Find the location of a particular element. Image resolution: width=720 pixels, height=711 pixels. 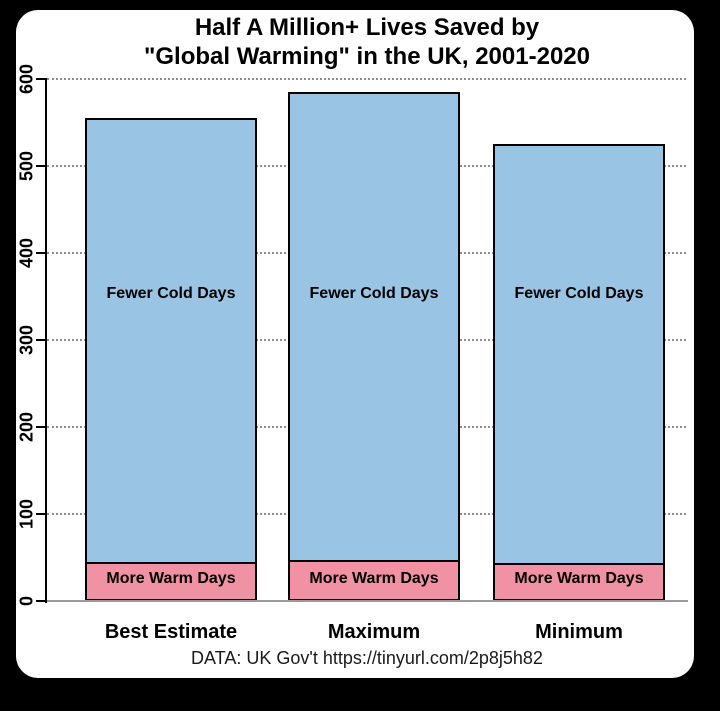

segment-label-more-warm-days-1: More Warm Days is located at coordinates (171, 578).